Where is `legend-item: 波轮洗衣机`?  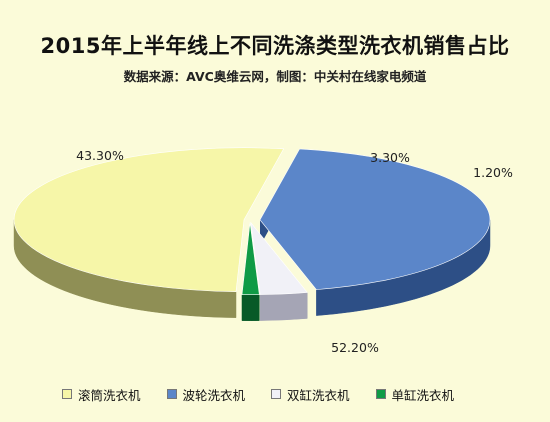 legend-item: 波轮洗衣机 is located at coordinates (206, 394).